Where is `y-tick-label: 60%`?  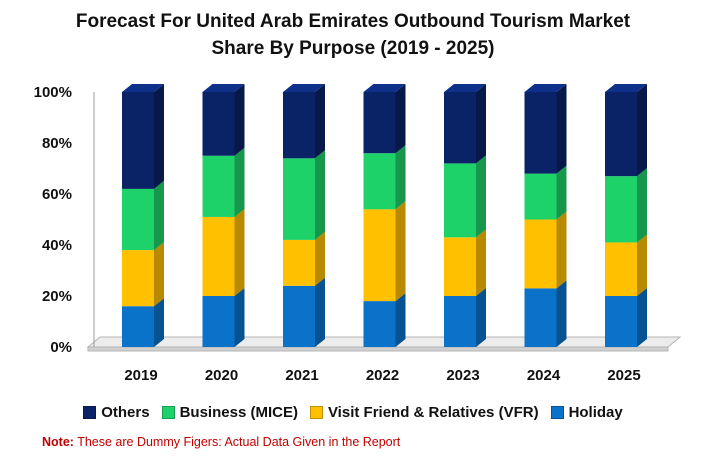 y-tick-label: 60% is located at coordinates (57, 194).